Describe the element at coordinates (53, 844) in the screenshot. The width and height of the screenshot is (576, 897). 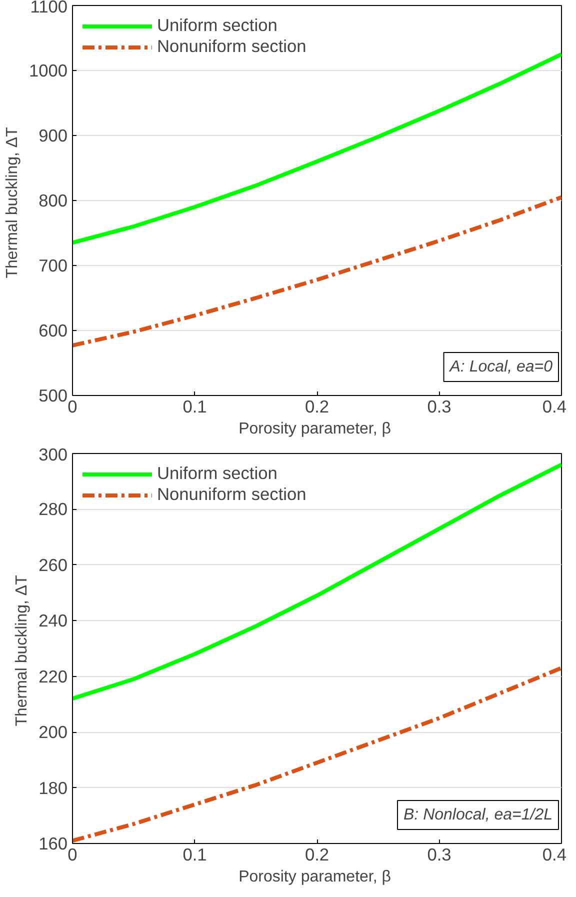
I see `y-tick-label: 160` at that location.